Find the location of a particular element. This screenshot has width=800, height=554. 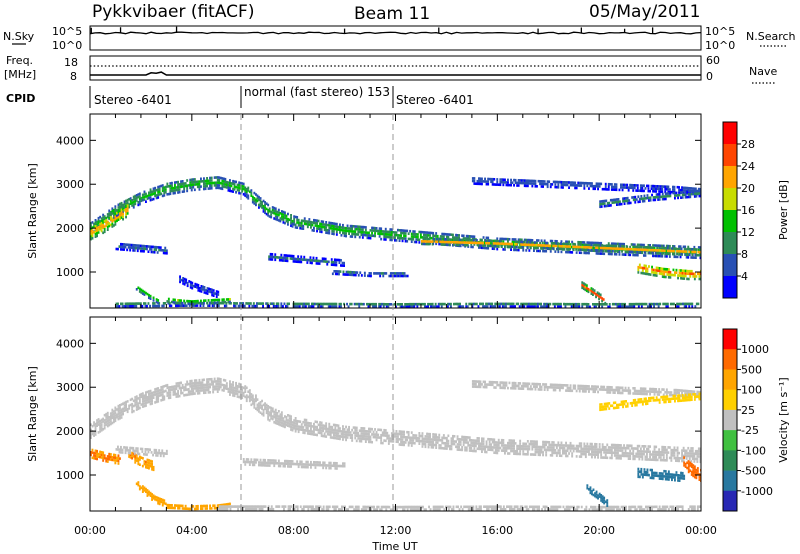

freq-tick-bottom: 8 is located at coordinates (73, 76).